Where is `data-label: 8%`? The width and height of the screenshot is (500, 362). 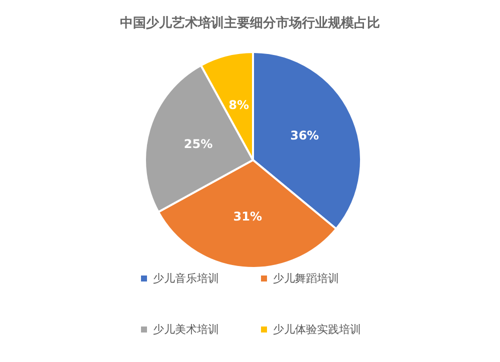 data-label: 8% is located at coordinates (239, 105).